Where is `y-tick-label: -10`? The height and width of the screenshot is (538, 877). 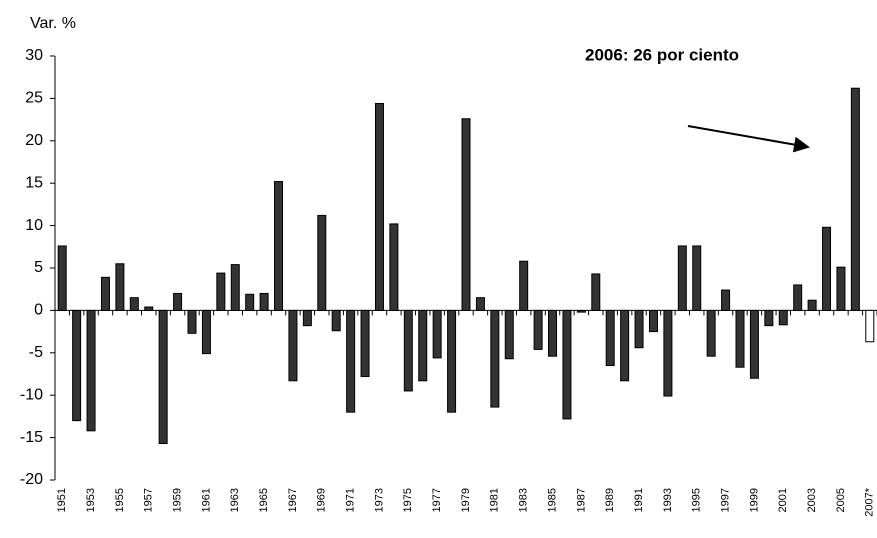
y-tick-label: -10 is located at coordinates (31, 394).